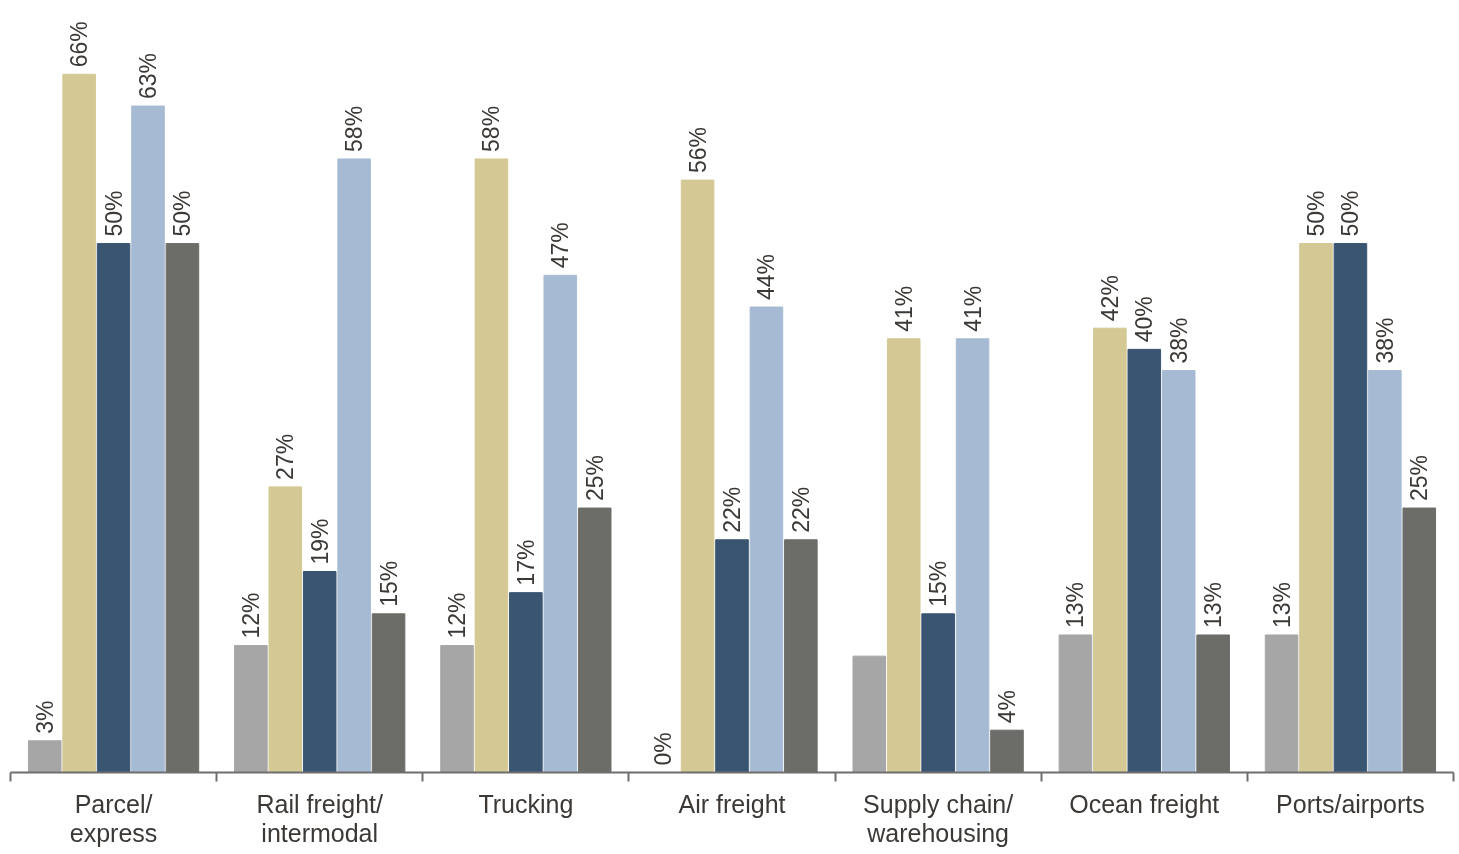 The width and height of the screenshot is (1459, 854). I want to click on x-tick-label: Ocean freight, so click(1144, 803).